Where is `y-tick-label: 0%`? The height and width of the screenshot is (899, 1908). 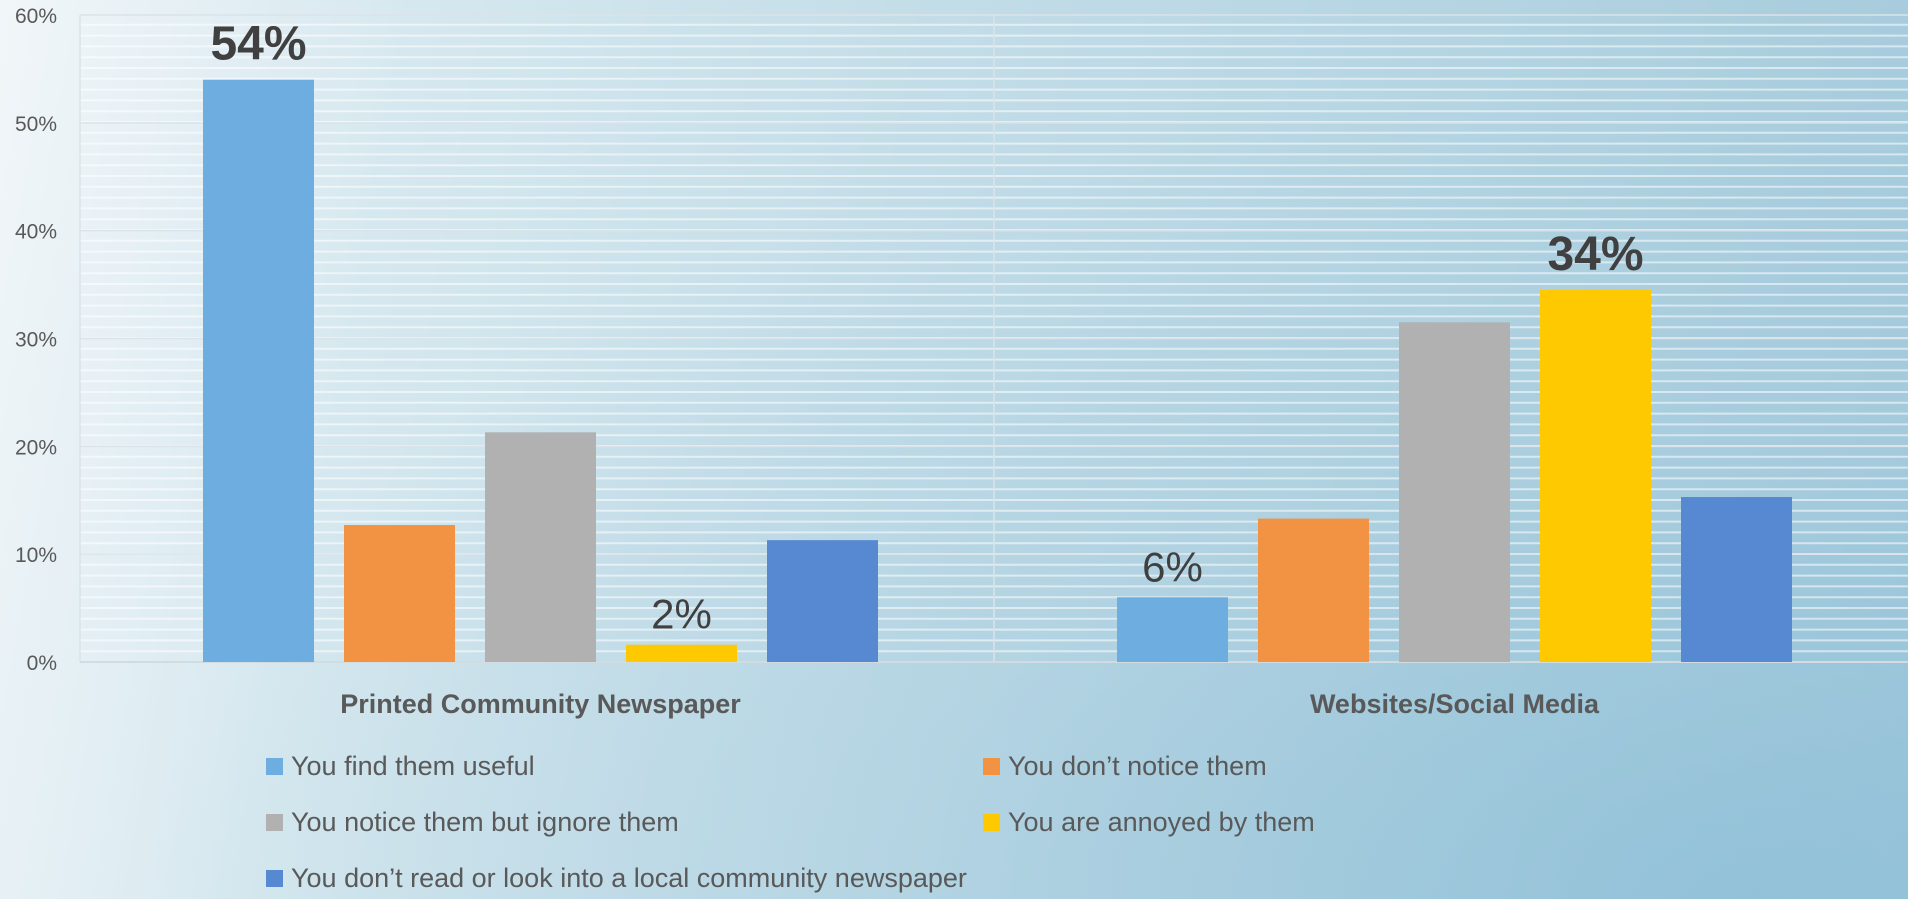
y-tick-label: 0% is located at coordinates (42, 663).